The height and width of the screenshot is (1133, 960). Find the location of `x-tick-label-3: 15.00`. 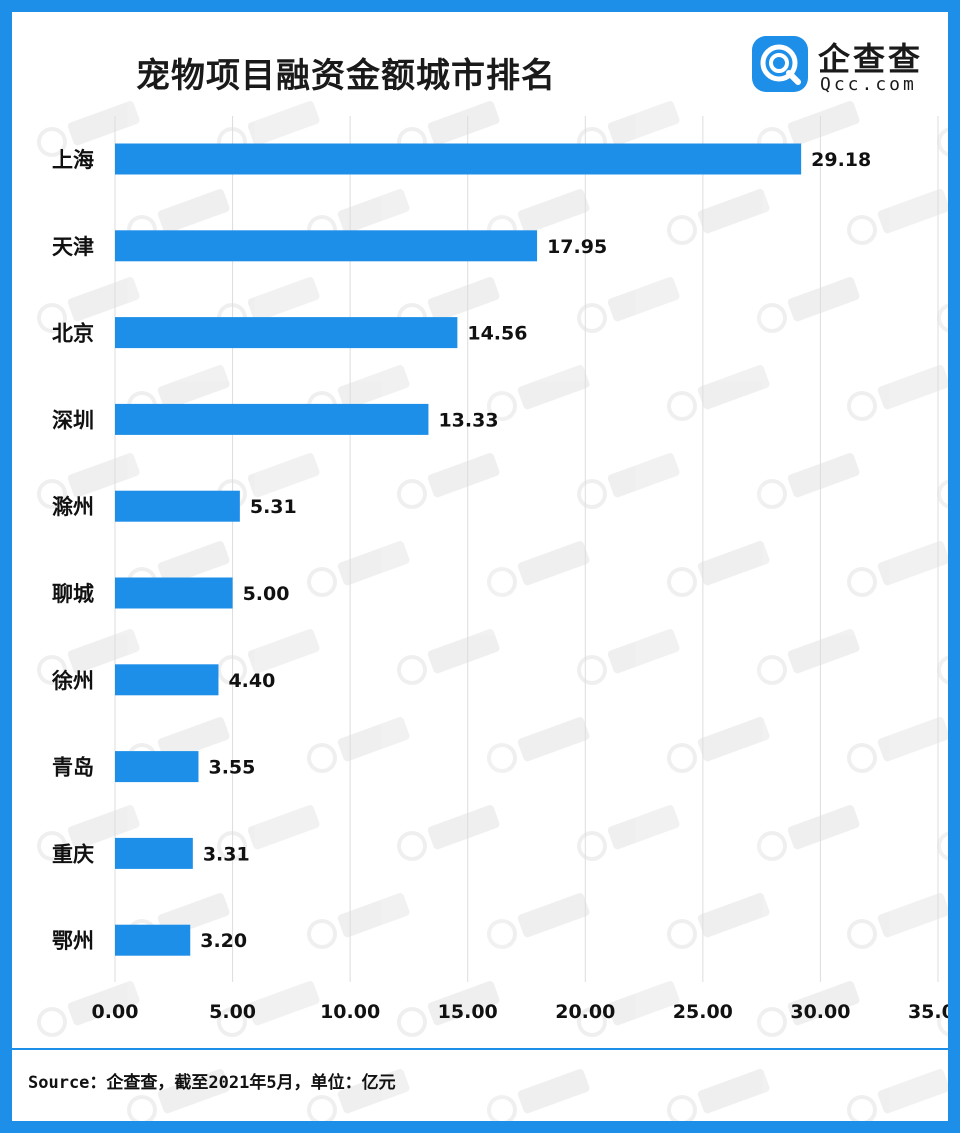

x-tick-label-3: 15.00 is located at coordinates (468, 1012).